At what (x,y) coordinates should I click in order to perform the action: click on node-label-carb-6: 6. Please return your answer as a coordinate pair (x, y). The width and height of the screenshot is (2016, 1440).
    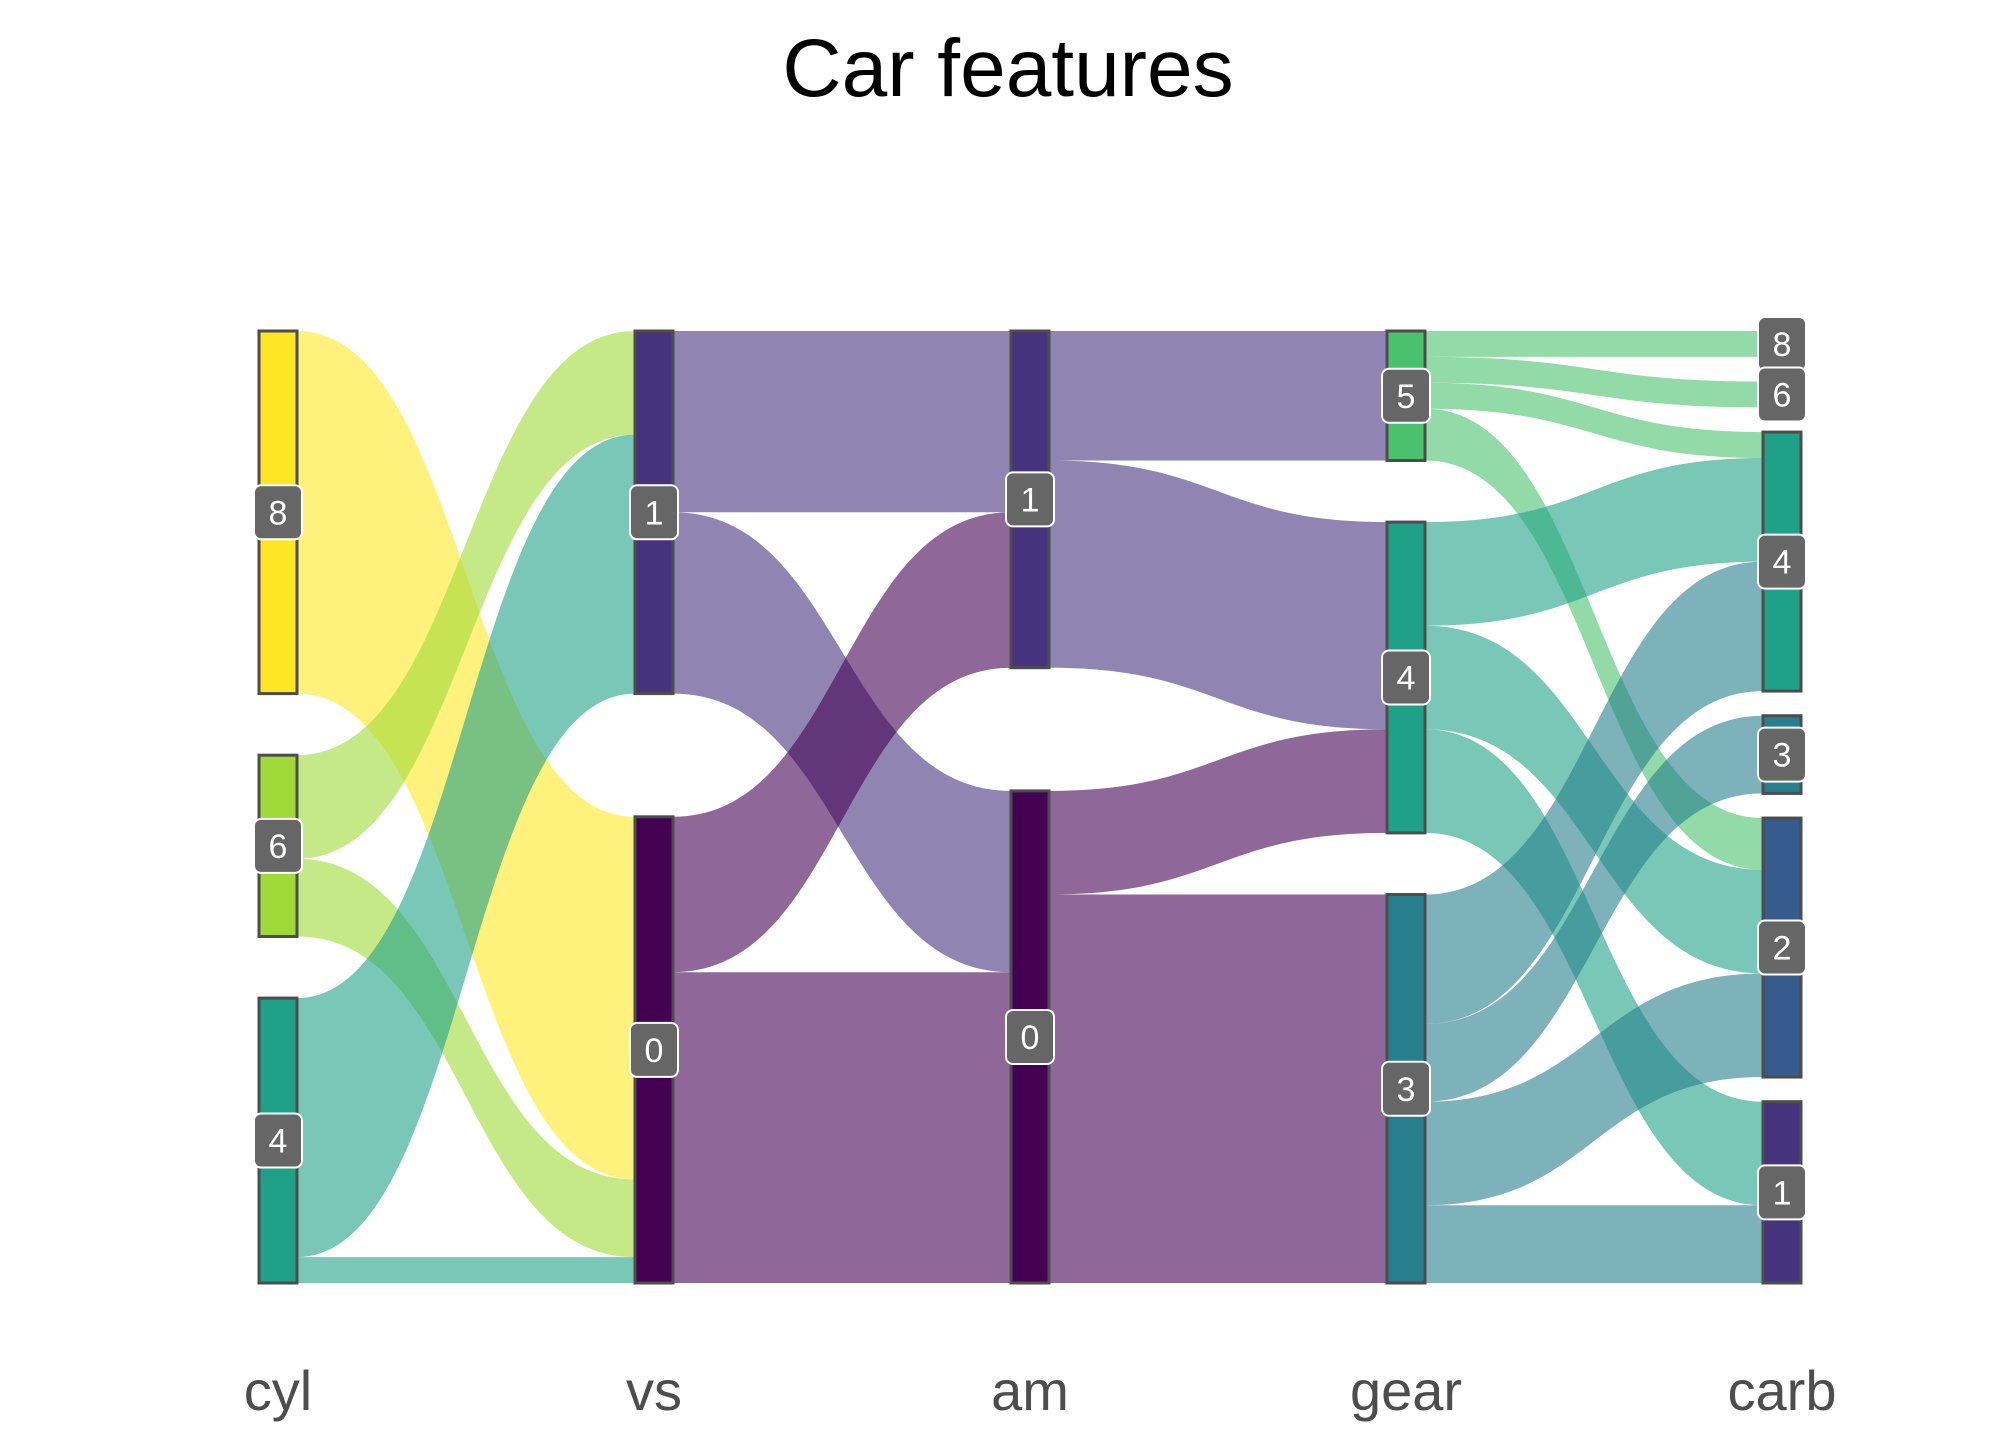
    Looking at the image, I should click on (1782, 394).